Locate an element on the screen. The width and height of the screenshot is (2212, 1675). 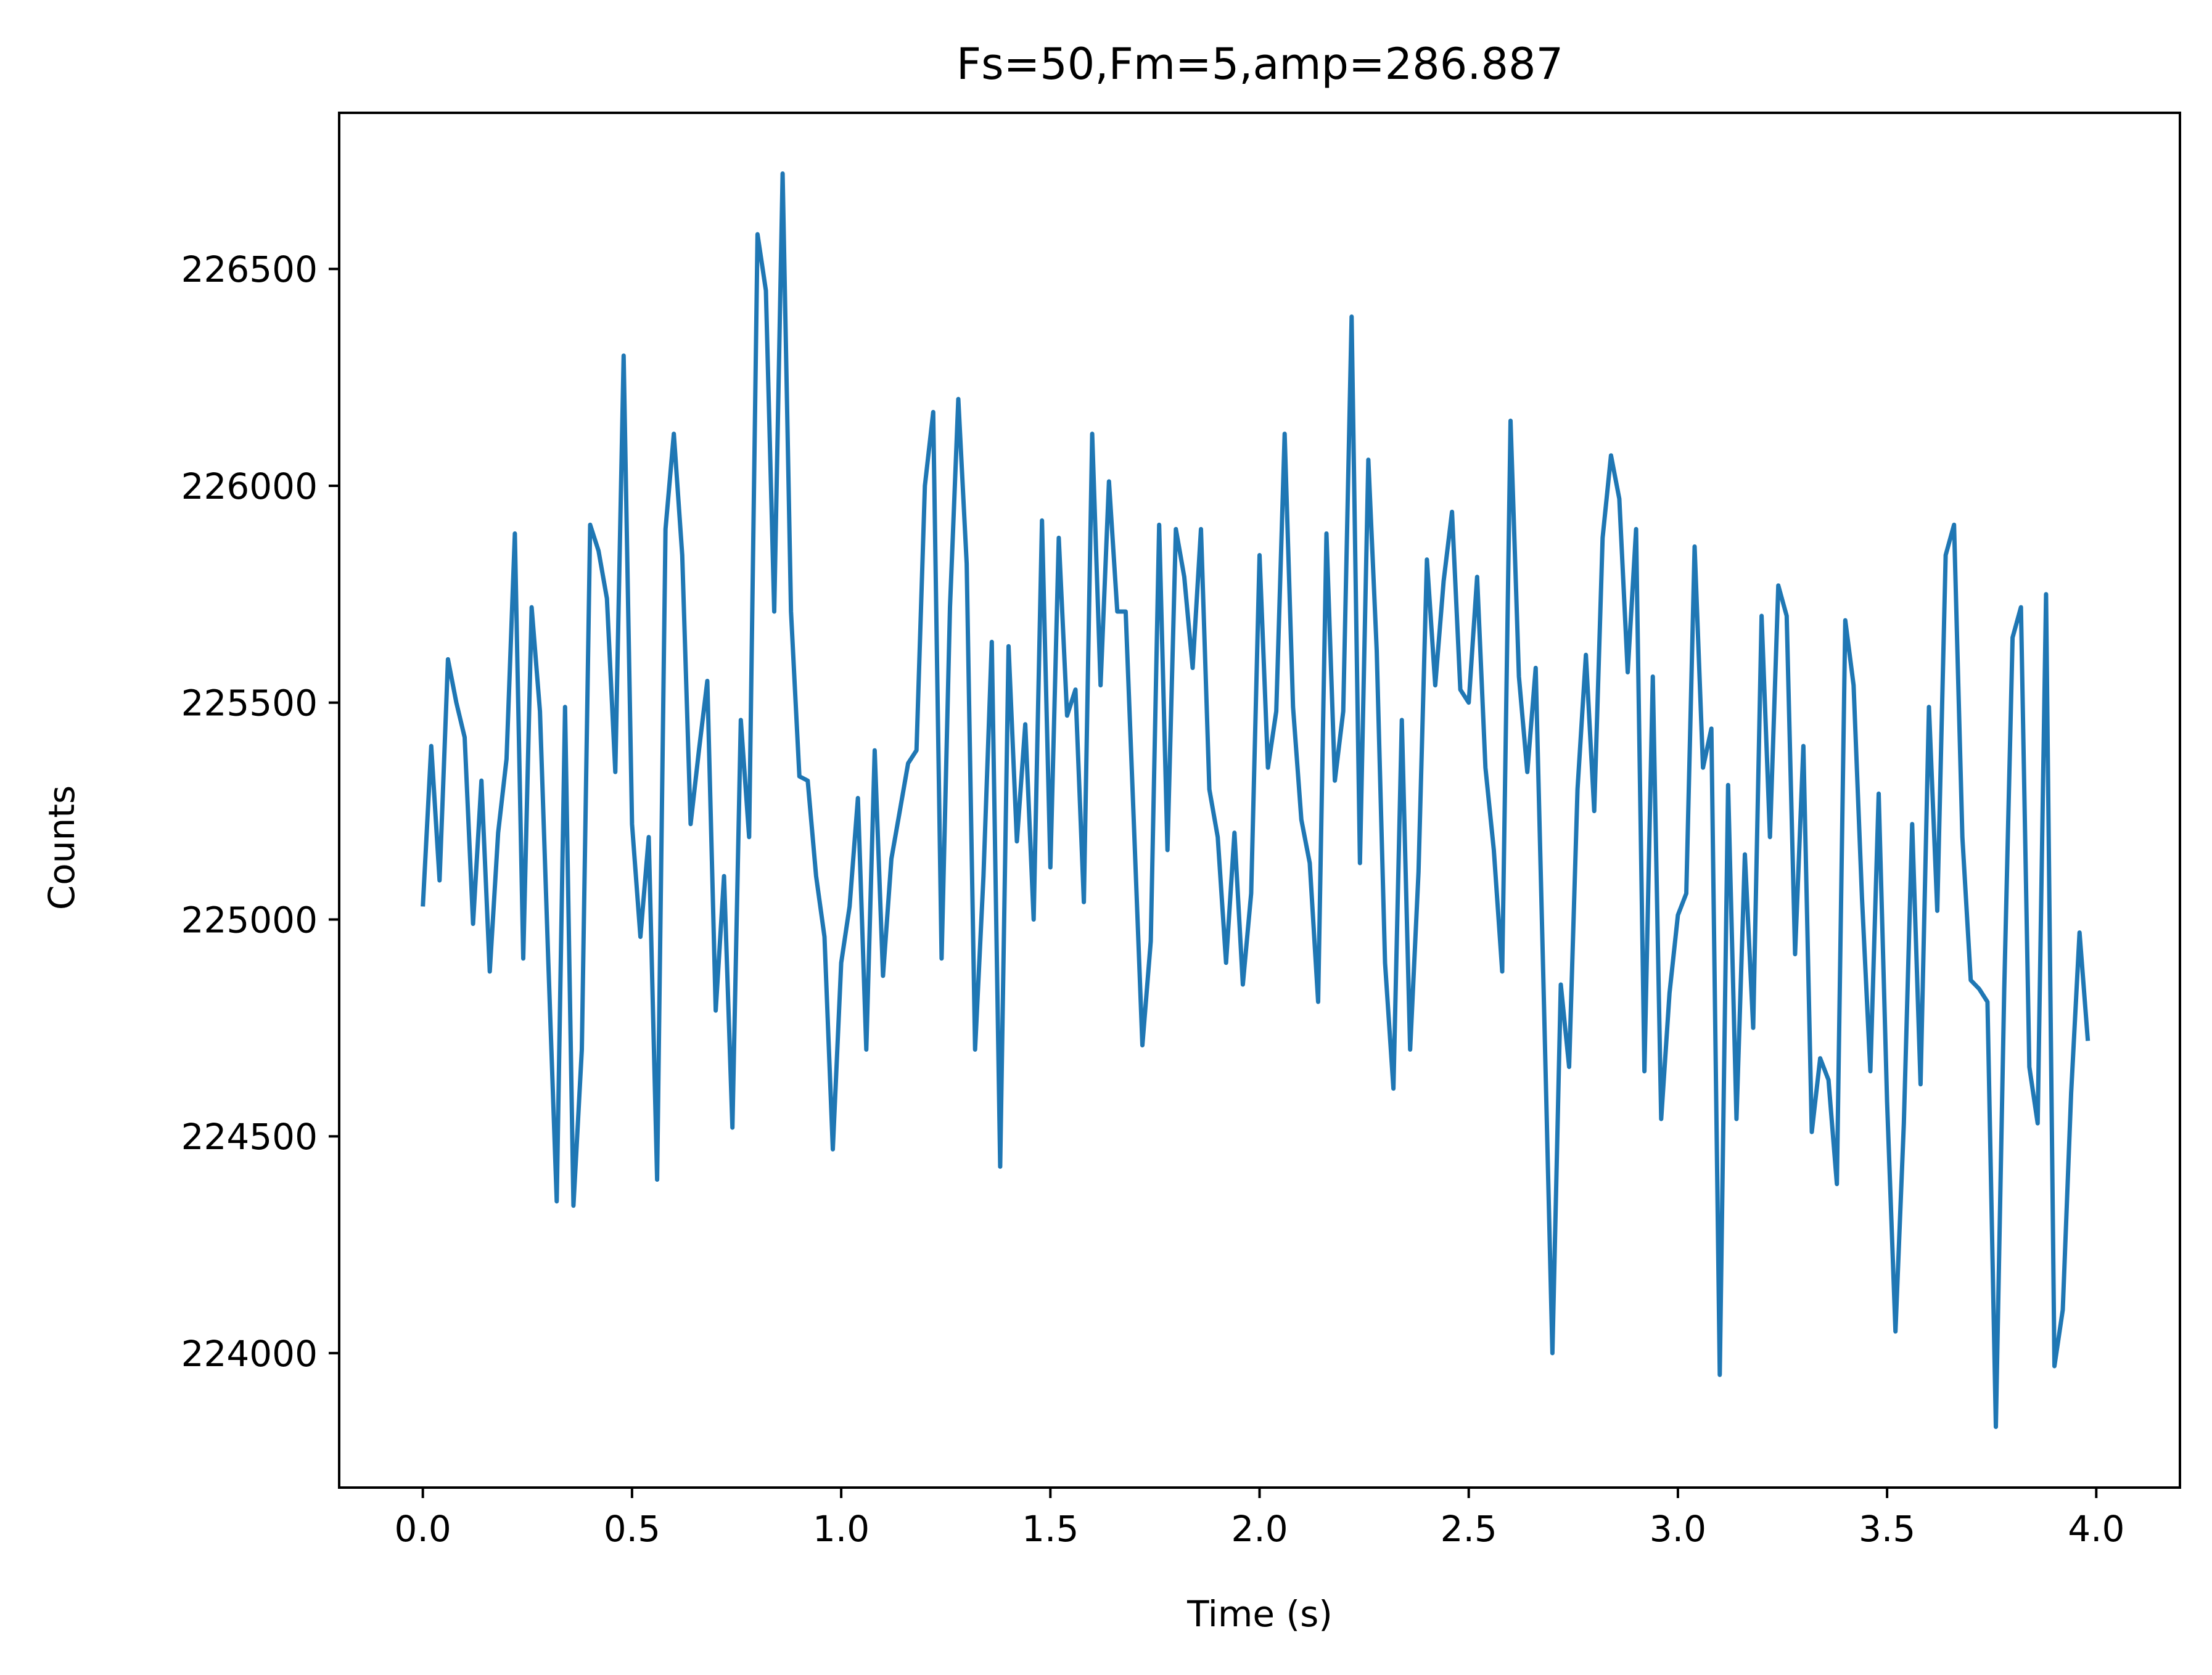
x-tick-label: 3.0 is located at coordinates (1678, 1529).